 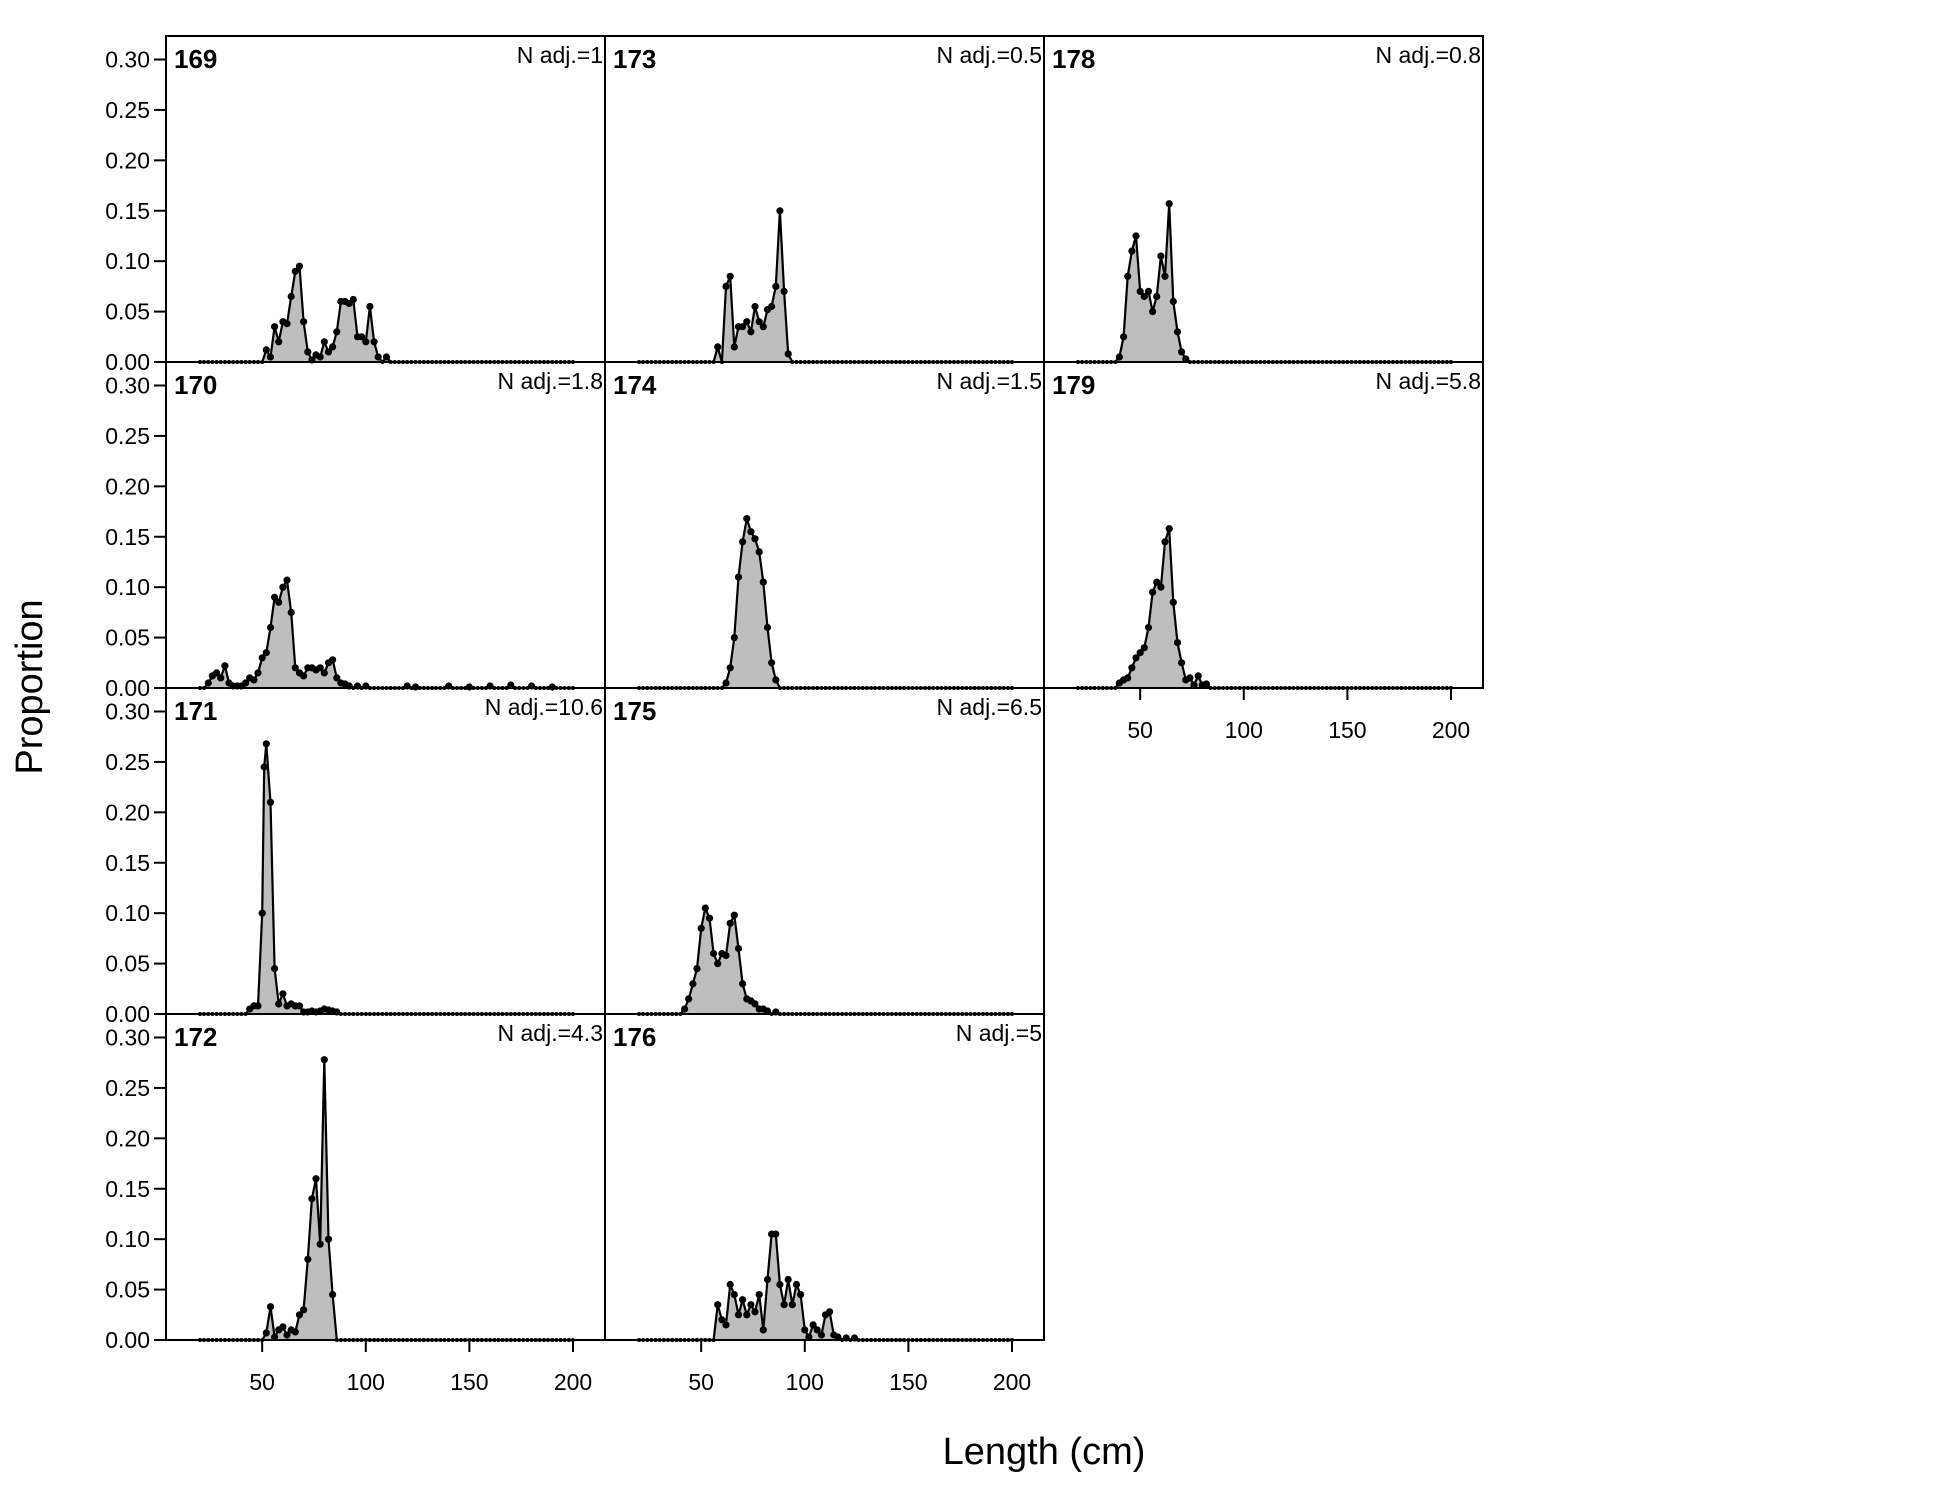 I want to click on n-adj-label: N adj.=5.8, so click(x=1429, y=381).